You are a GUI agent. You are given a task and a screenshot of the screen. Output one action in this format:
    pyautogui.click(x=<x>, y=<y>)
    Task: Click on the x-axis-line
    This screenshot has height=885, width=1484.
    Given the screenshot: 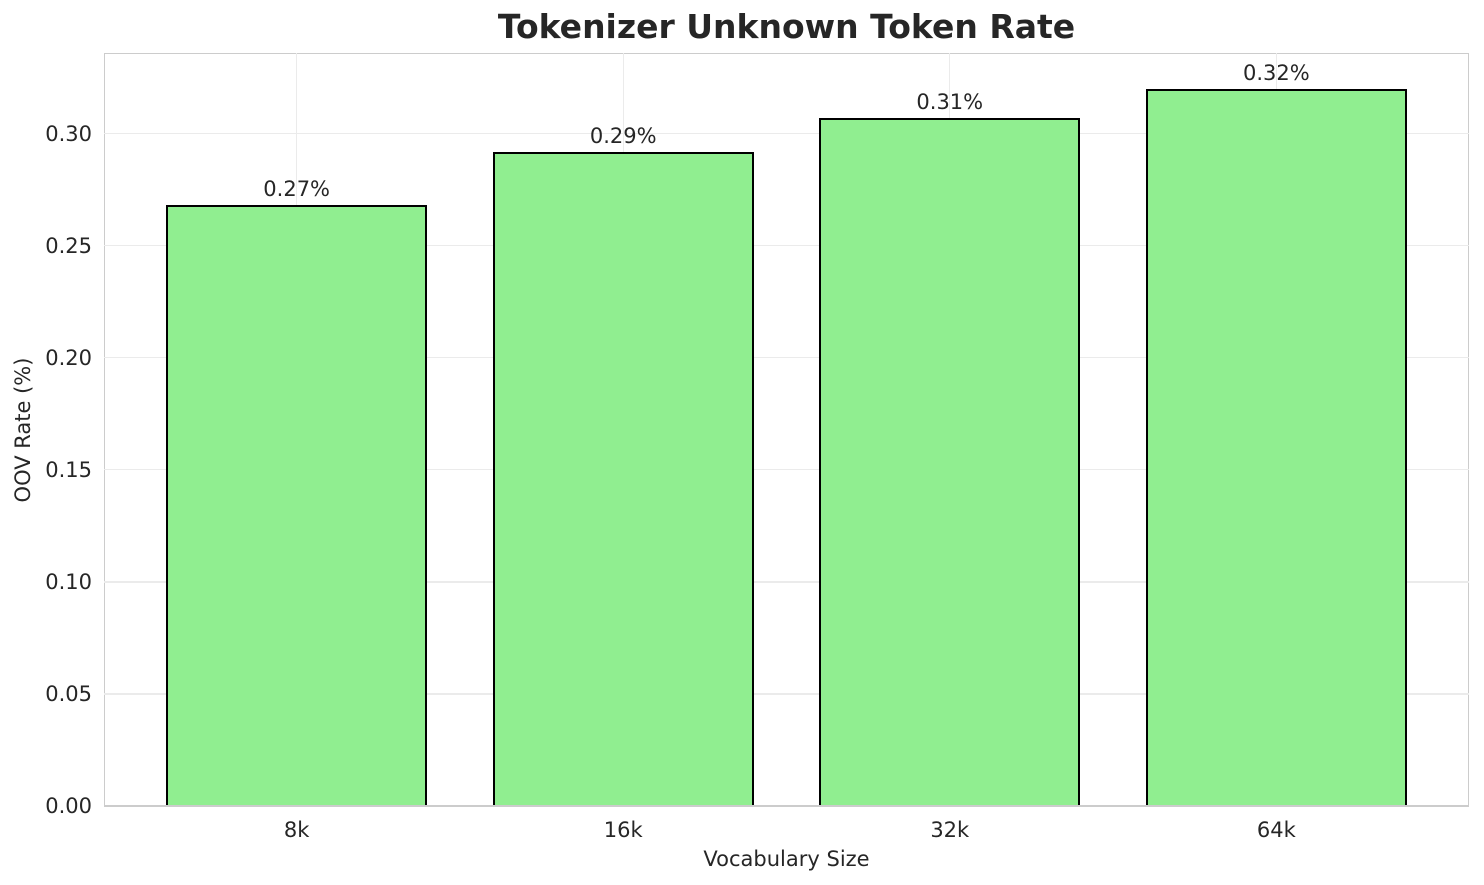 What is the action you would take?
    pyautogui.click(x=786, y=806)
    